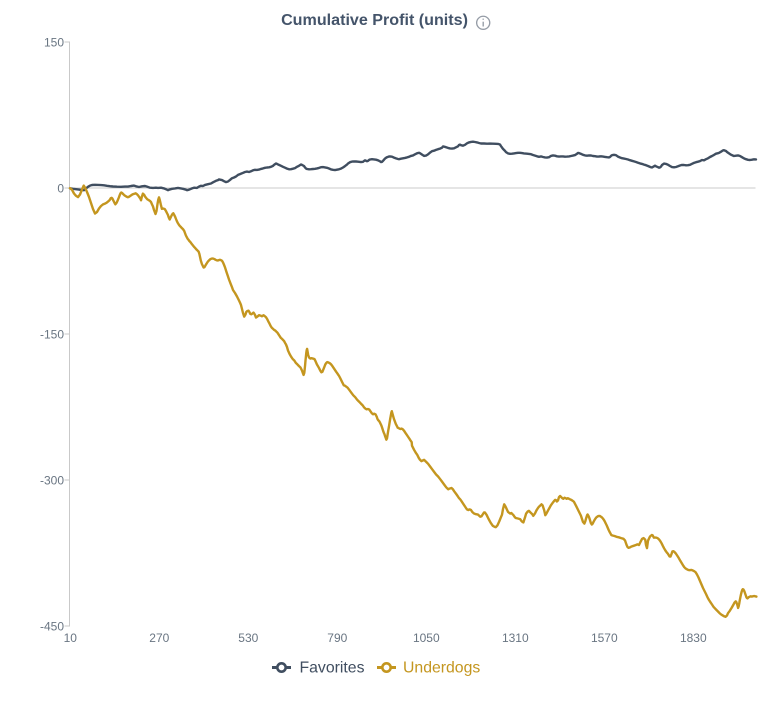 Image resolution: width=775 pixels, height=709 pixels. What do you see at coordinates (441, 668) in the screenshot?
I see `svg-text: Underdogs` at bounding box center [441, 668].